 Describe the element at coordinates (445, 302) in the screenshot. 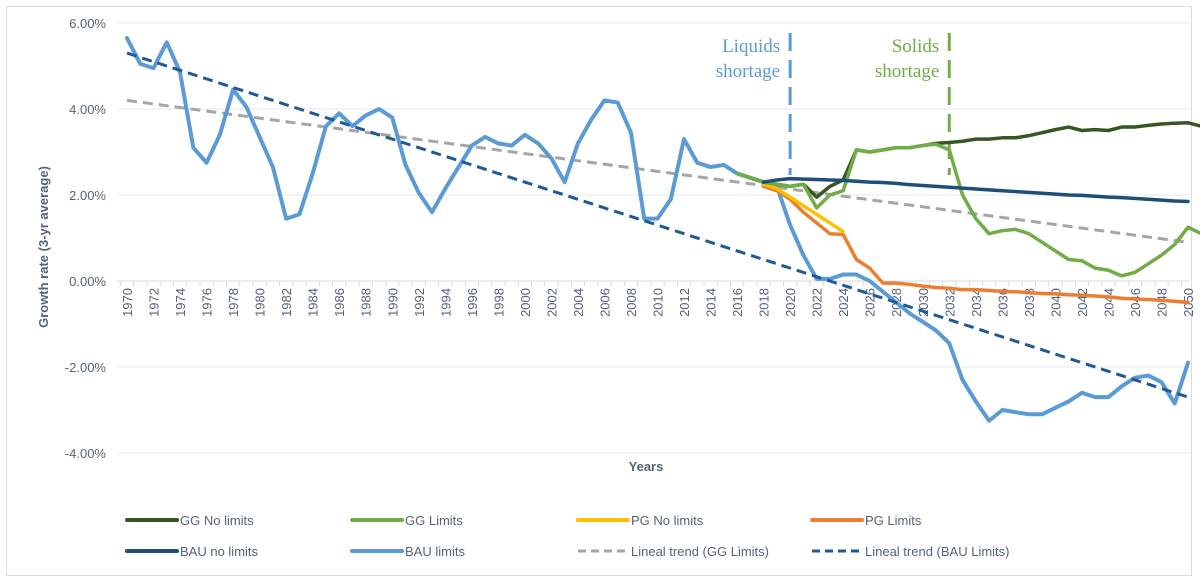

I see `x-tick-label: 1994` at that location.